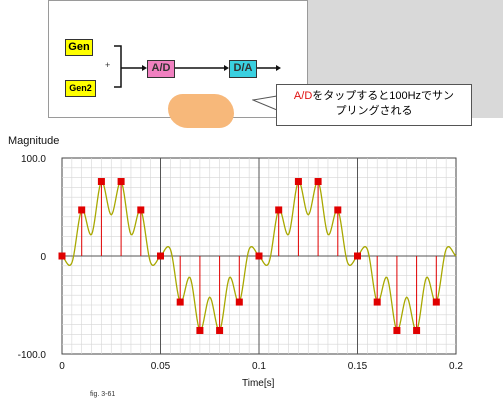 The image size is (503, 410). What do you see at coordinates (303, 96) in the screenshot?
I see `callout-highlight: A/D` at bounding box center [303, 96].